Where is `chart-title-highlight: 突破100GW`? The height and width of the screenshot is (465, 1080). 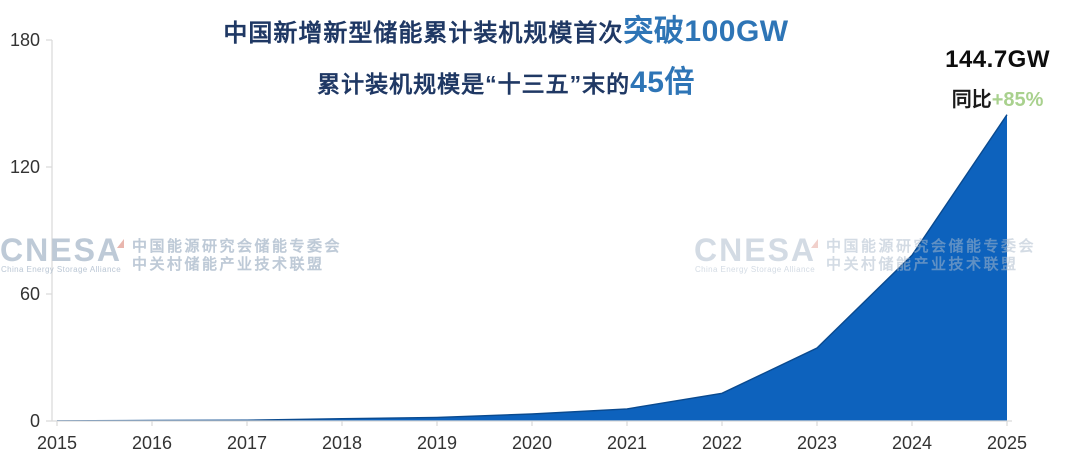
chart-title-highlight: 突破100GW is located at coordinates (706, 31).